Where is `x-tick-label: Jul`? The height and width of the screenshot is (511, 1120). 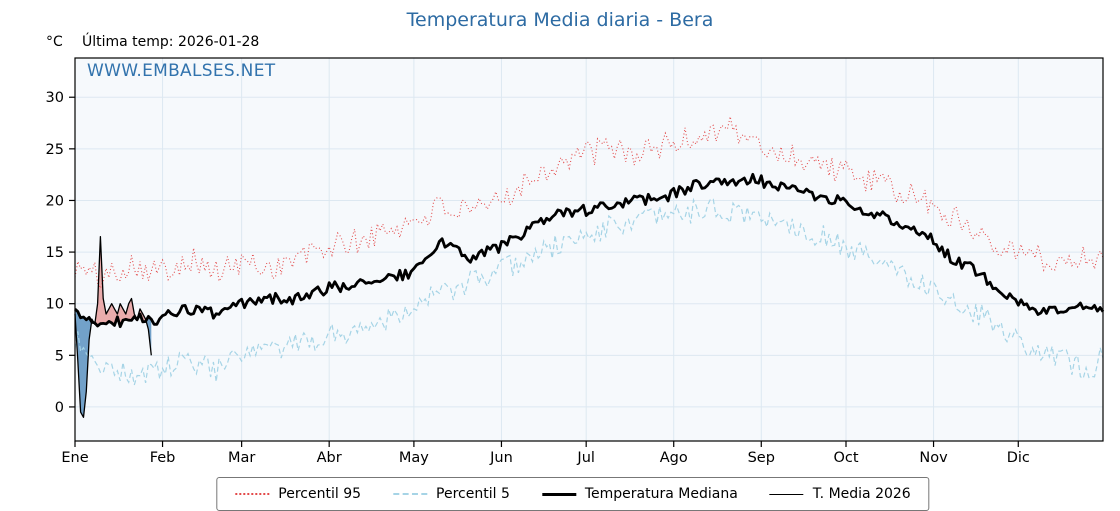 x-tick-label: Jul is located at coordinates (585, 458).